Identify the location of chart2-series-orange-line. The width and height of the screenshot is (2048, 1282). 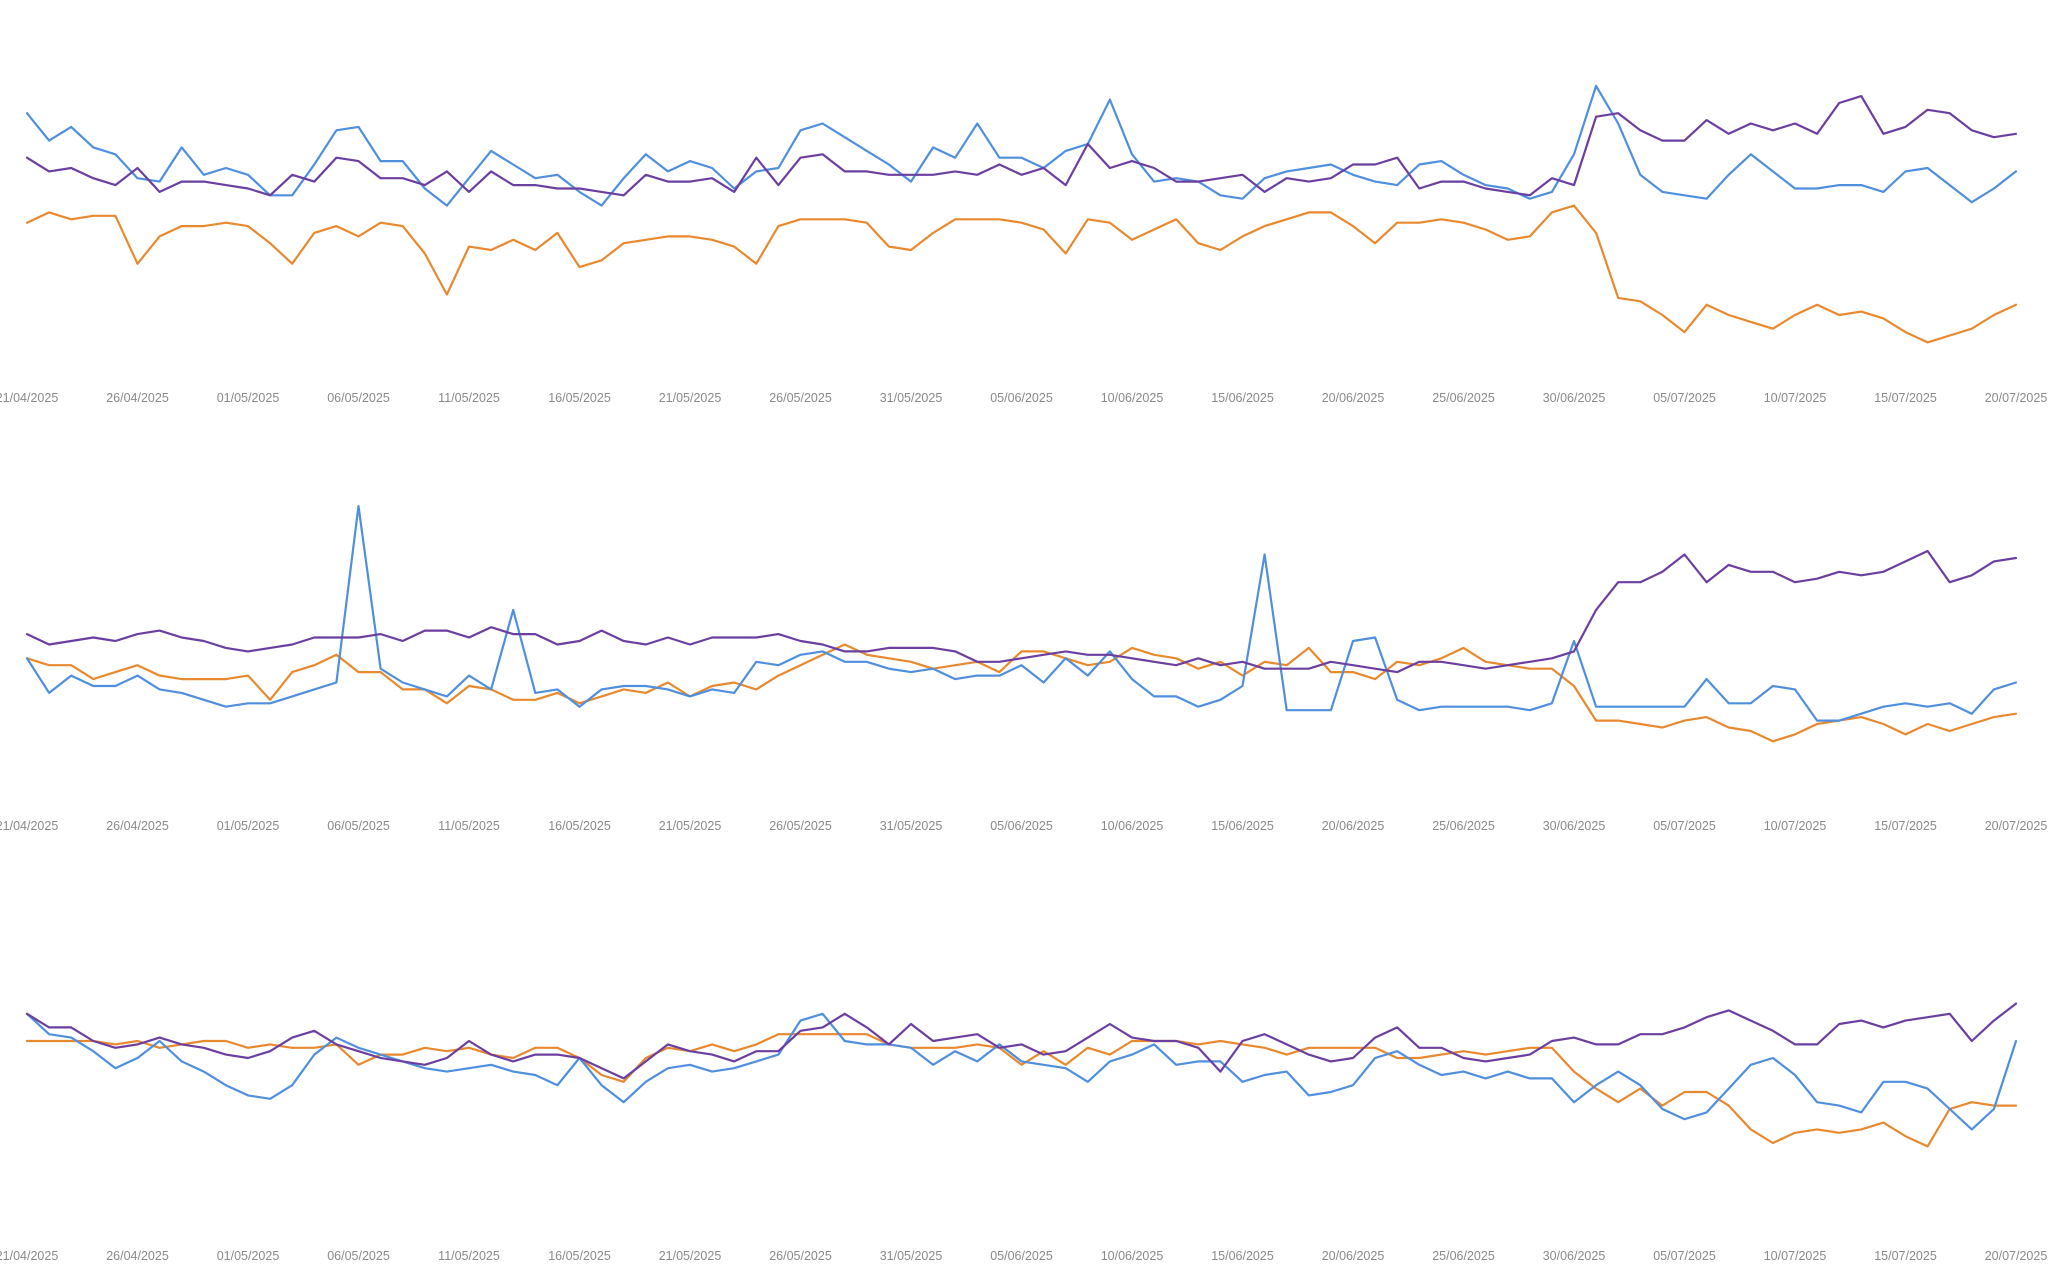
(1021, 693).